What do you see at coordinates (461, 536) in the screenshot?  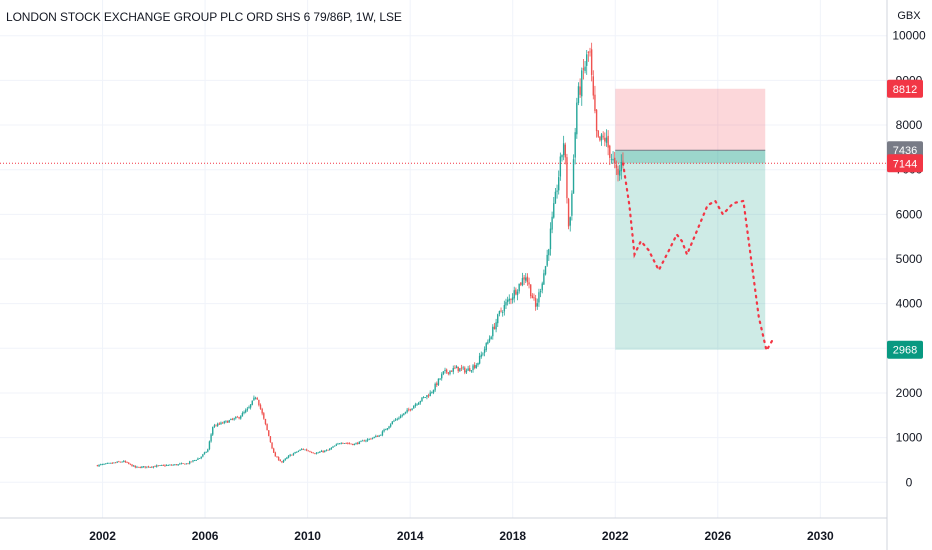 I see `time-axis: 2002 2006 2010 2014 2018 2022 2026 2030` at bounding box center [461, 536].